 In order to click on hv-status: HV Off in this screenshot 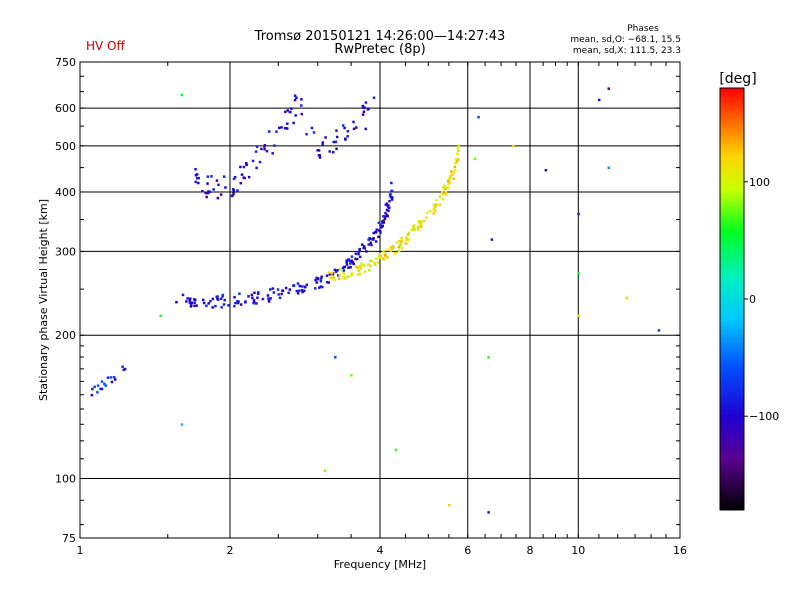, I will do `click(105, 46)`.